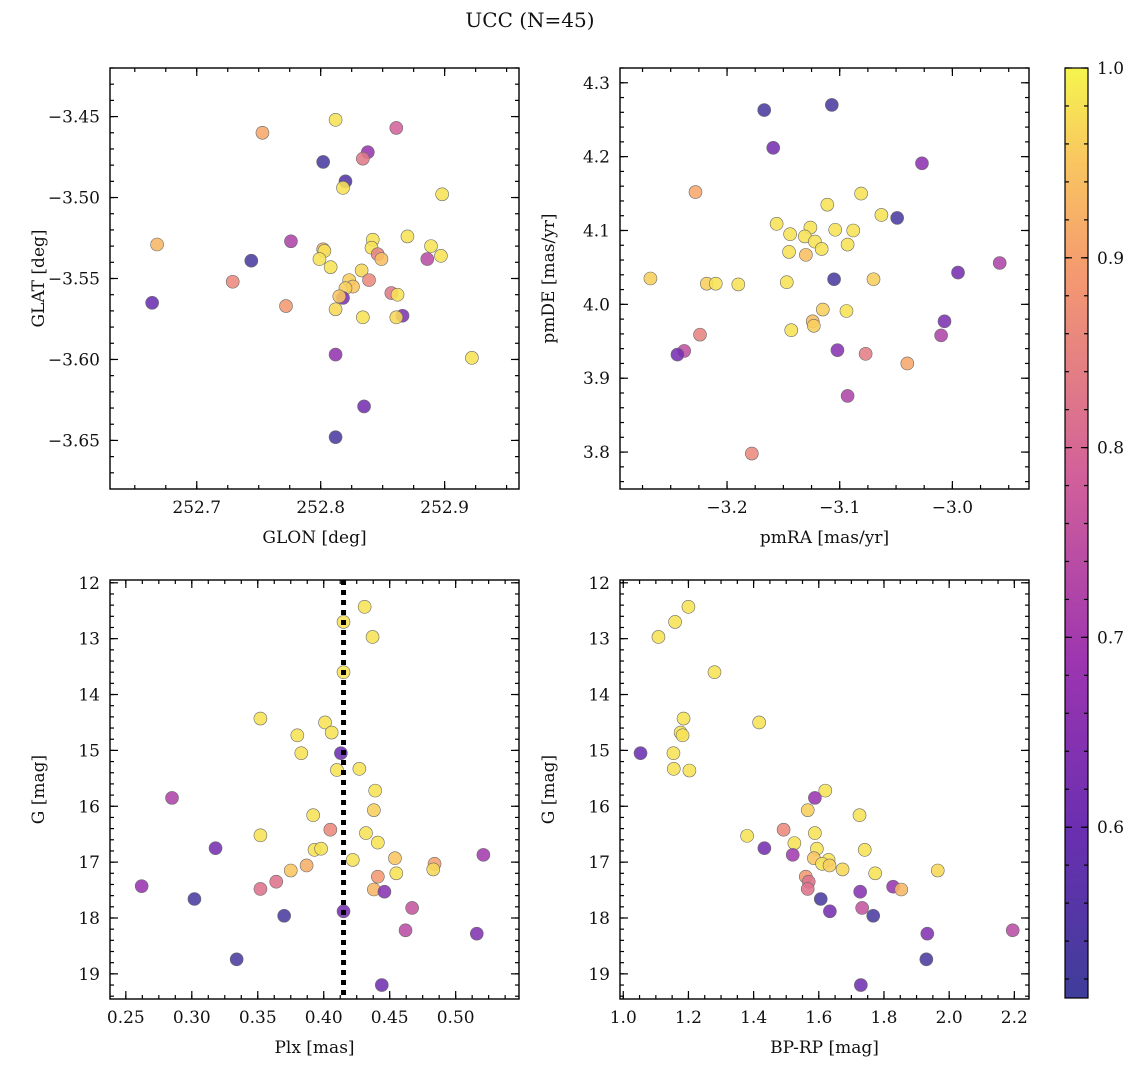 Image resolution: width=1136 pixels, height=1067 pixels. What do you see at coordinates (596, 158) in the screenshot?
I see `y-tick-label: 4.2` at bounding box center [596, 158].